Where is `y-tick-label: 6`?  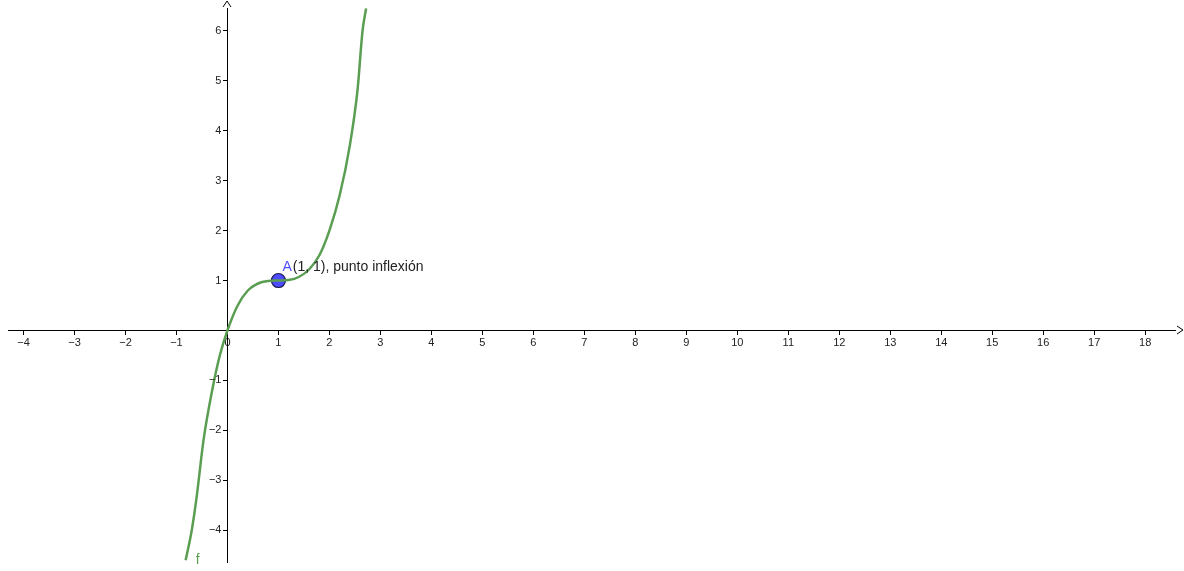 y-tick-label: 6 is located at coordinates (218, 29).